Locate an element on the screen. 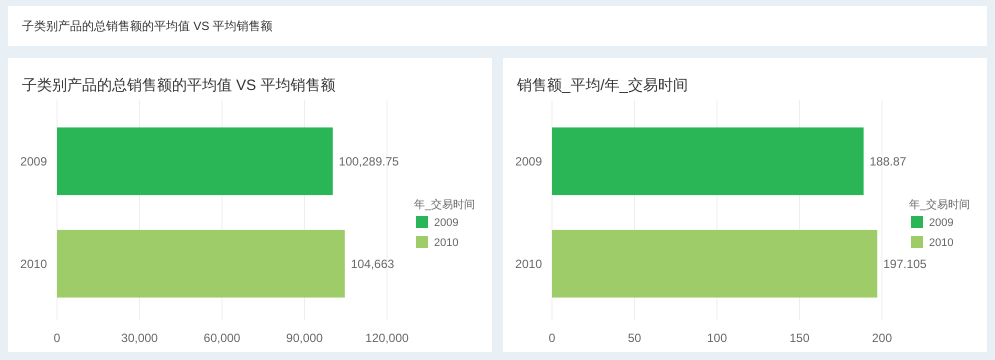  x-tick-label: 50 is located at coordinates (635, 338).